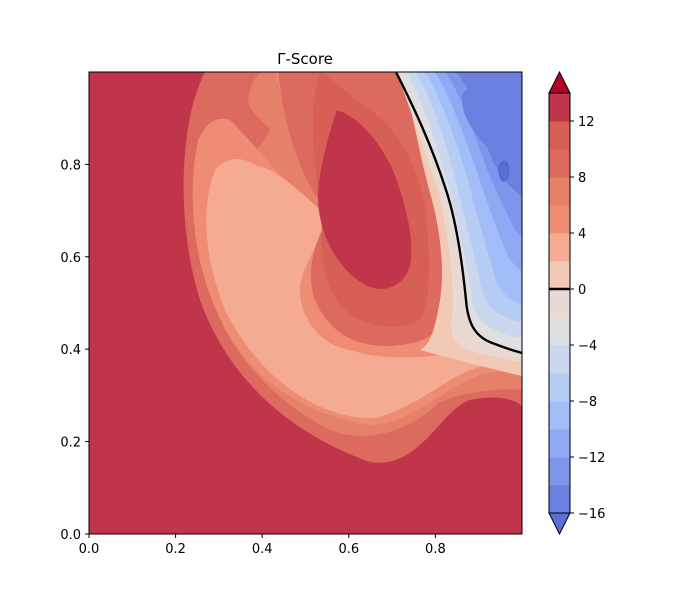  I want to click on contour-band-neg16, so click(504, 171).